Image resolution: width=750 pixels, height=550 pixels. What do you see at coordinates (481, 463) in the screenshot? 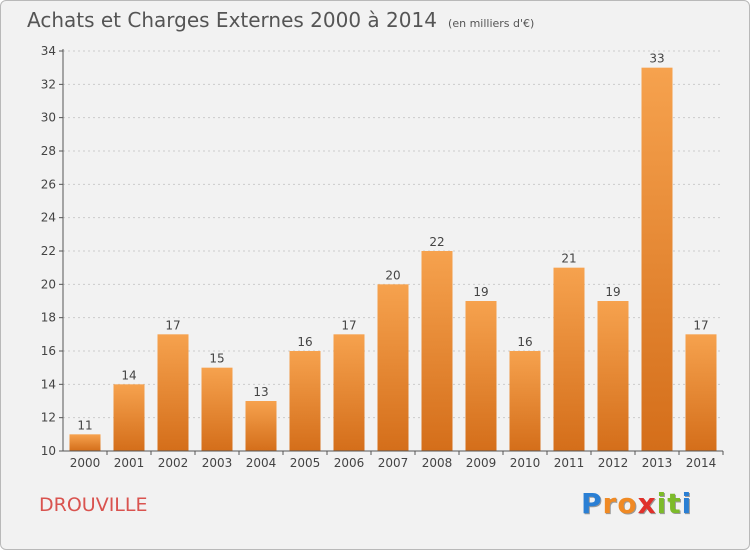
I see `x-tick-label: 2009` at bounding box center [481, 463].